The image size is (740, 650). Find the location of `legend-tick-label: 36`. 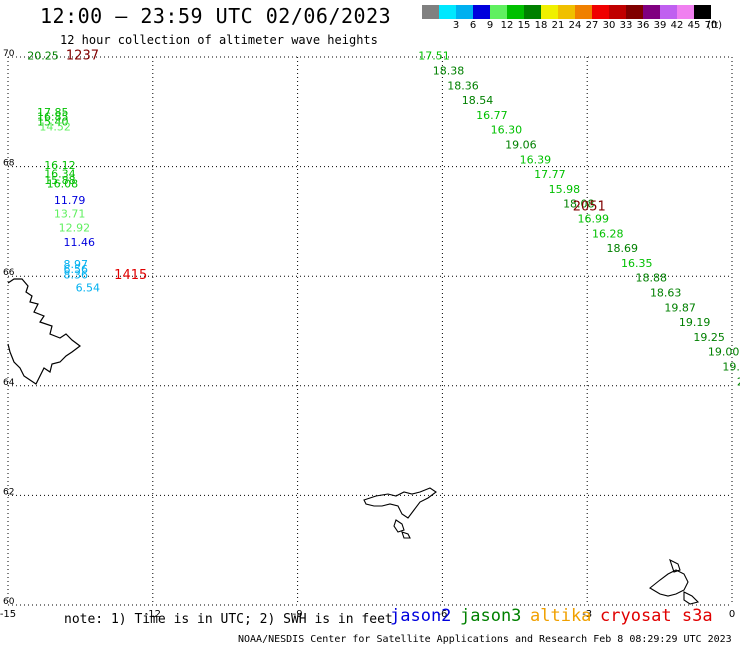

legend-tick-label: 36 is located at coordinates (643, 25).